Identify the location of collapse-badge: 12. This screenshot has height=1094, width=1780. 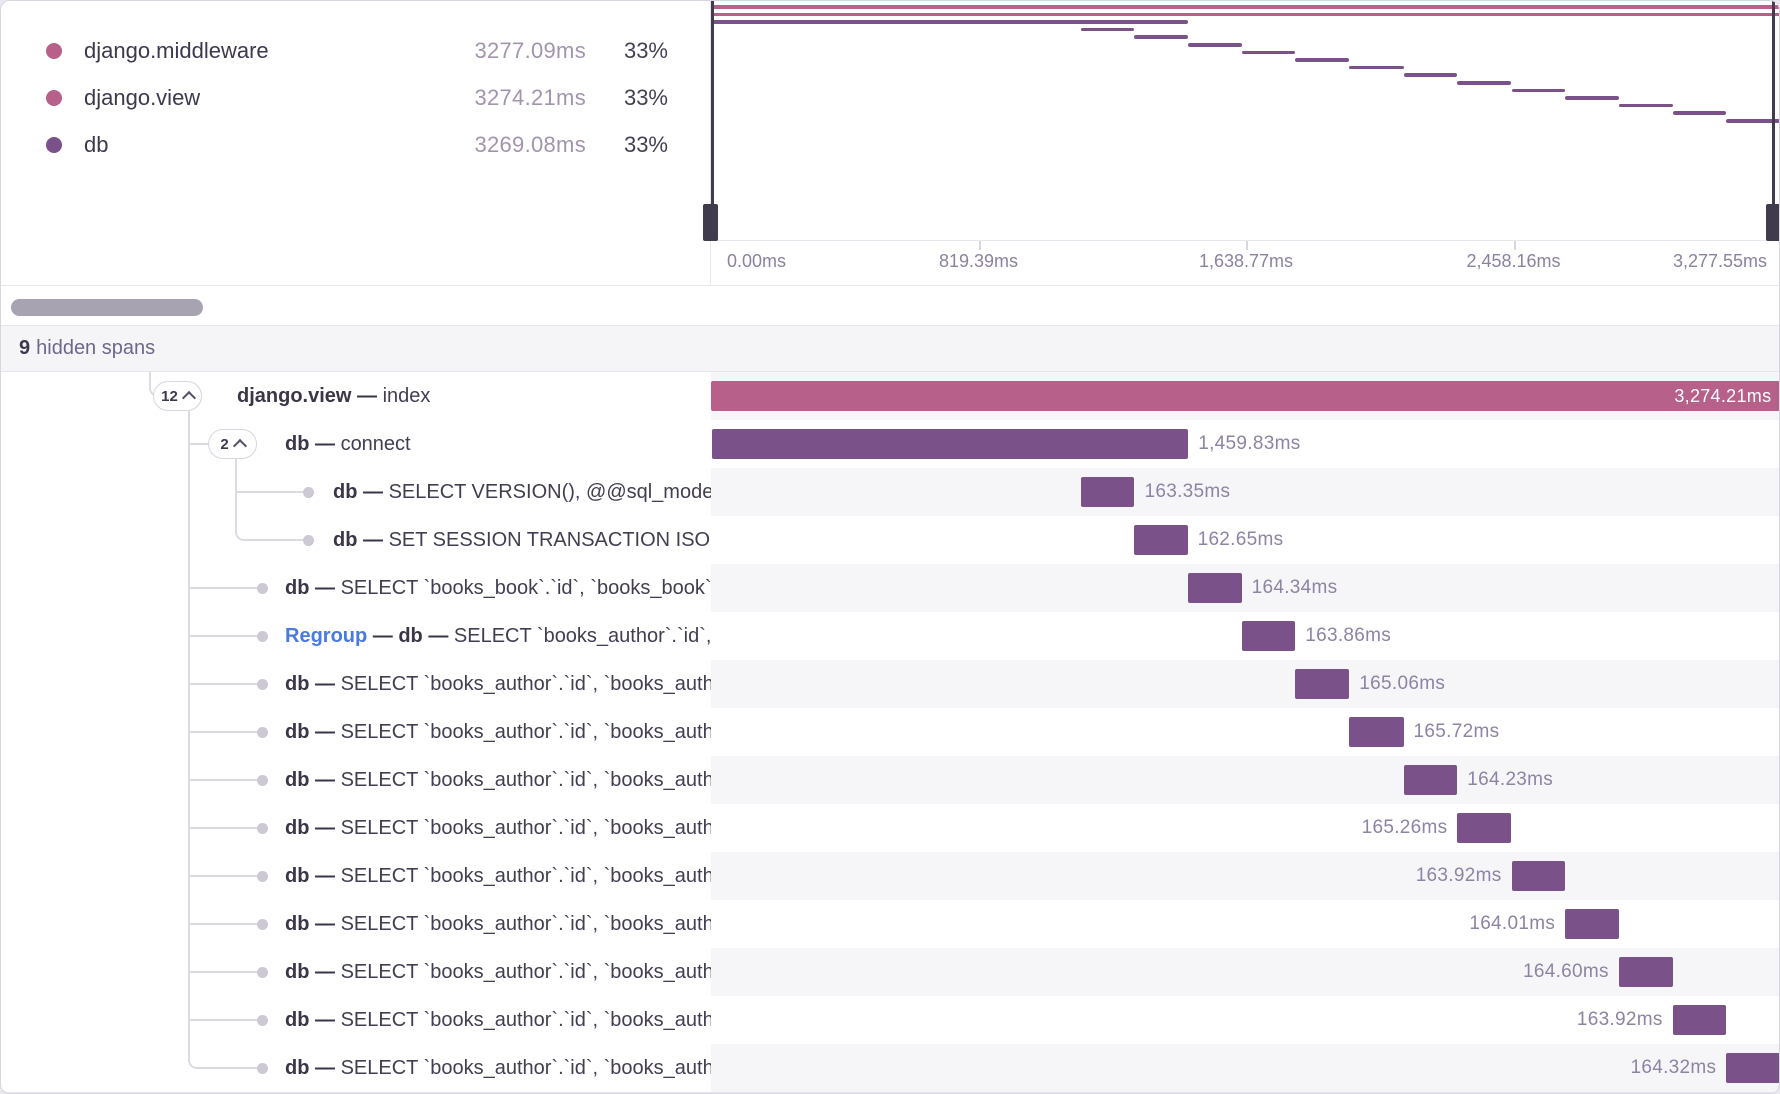
(177, 396).